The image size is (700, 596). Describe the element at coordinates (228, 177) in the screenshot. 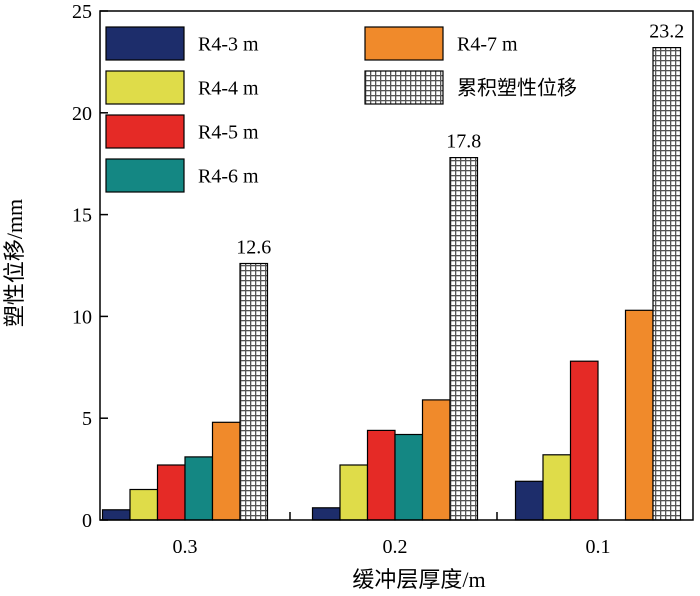

I see `legend-label: R4-6 m` at that location.